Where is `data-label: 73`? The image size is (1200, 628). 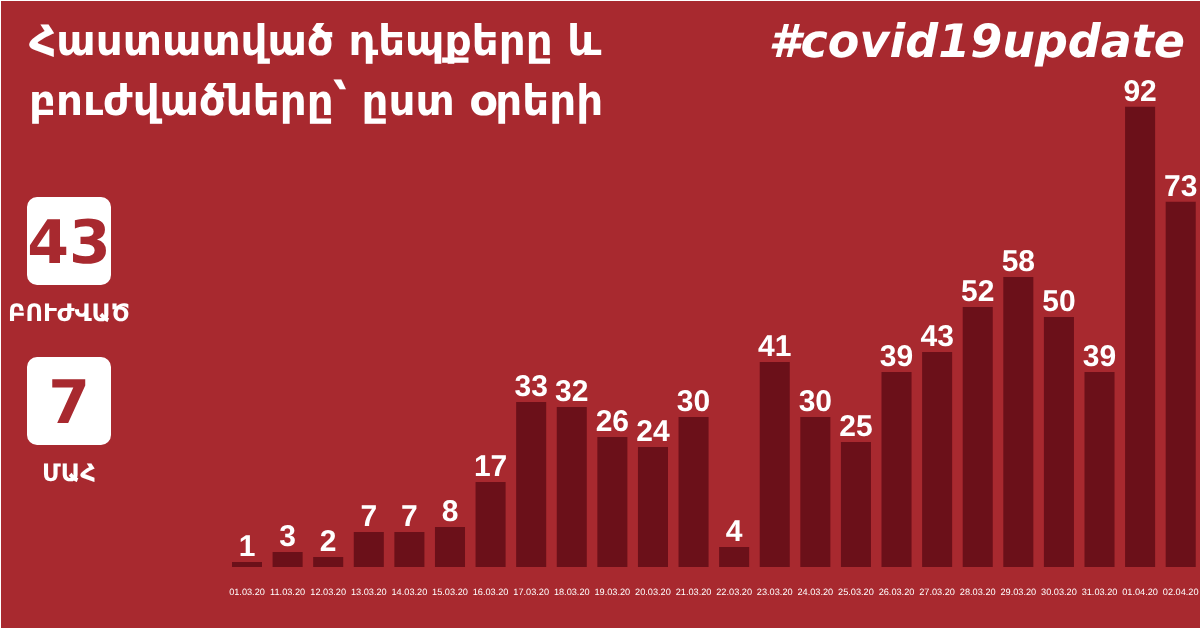
data-label: 73 is located at coordinates (1181, 186).